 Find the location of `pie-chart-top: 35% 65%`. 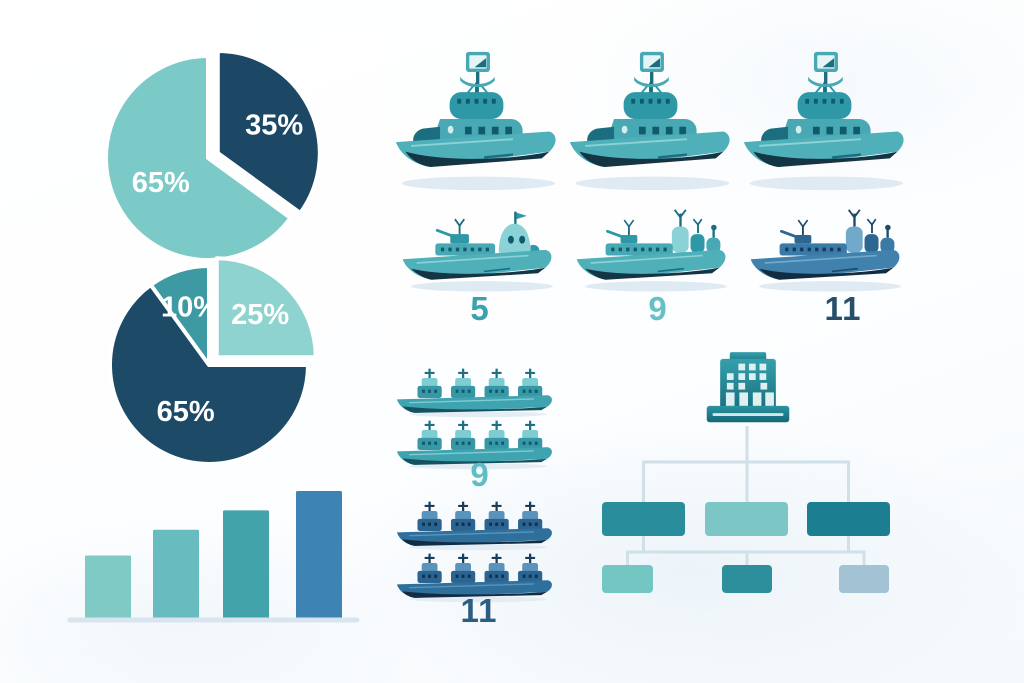

pie-chart-top: 35% 65% is located at coordinates (213, 155).